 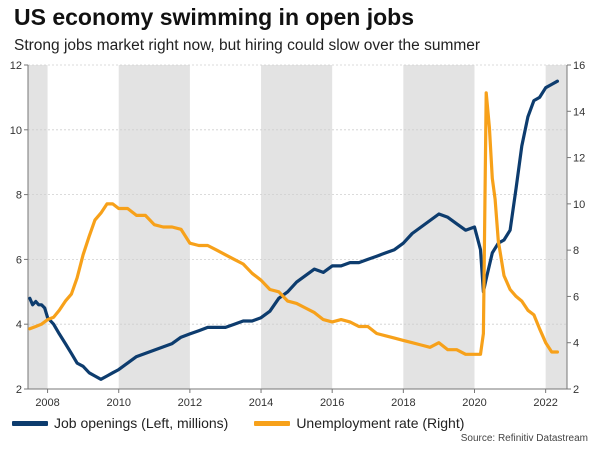 I want to click on right-tick-label-12: 12, so click(x=579, y=159).